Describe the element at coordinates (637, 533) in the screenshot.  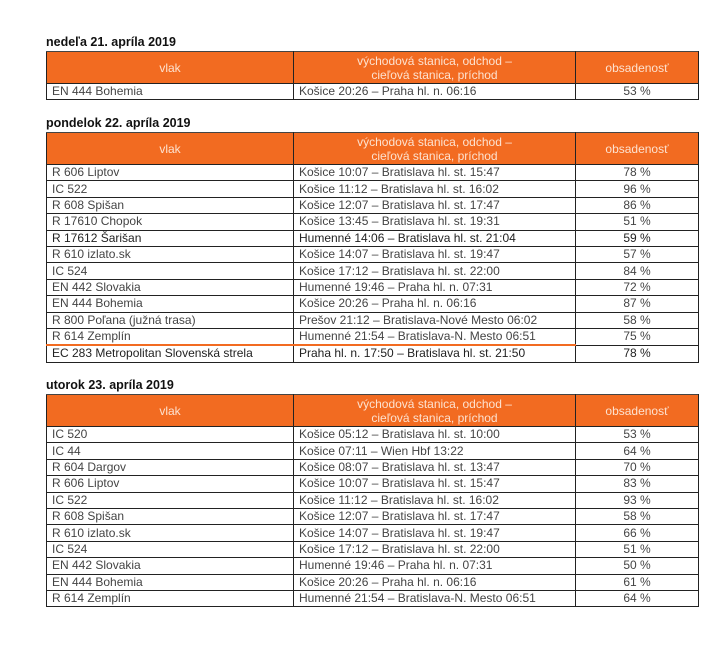
I see `occupancy-cell: 66 %` at that location.